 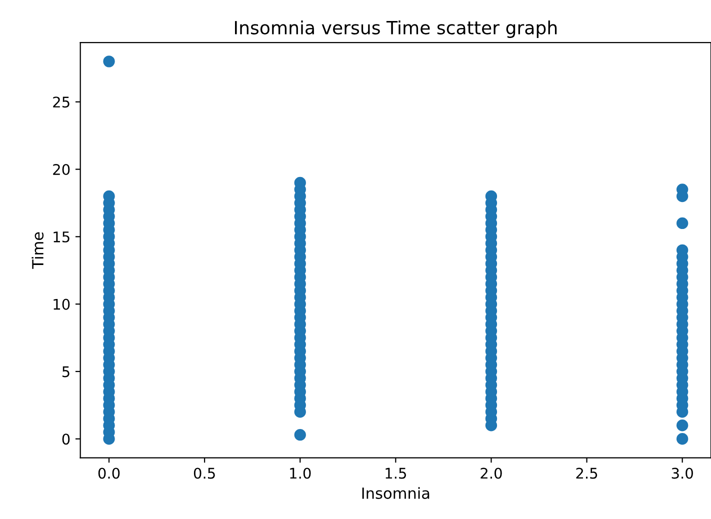 I want to click on y-tick-label: 15, so click(x=62, y=237).